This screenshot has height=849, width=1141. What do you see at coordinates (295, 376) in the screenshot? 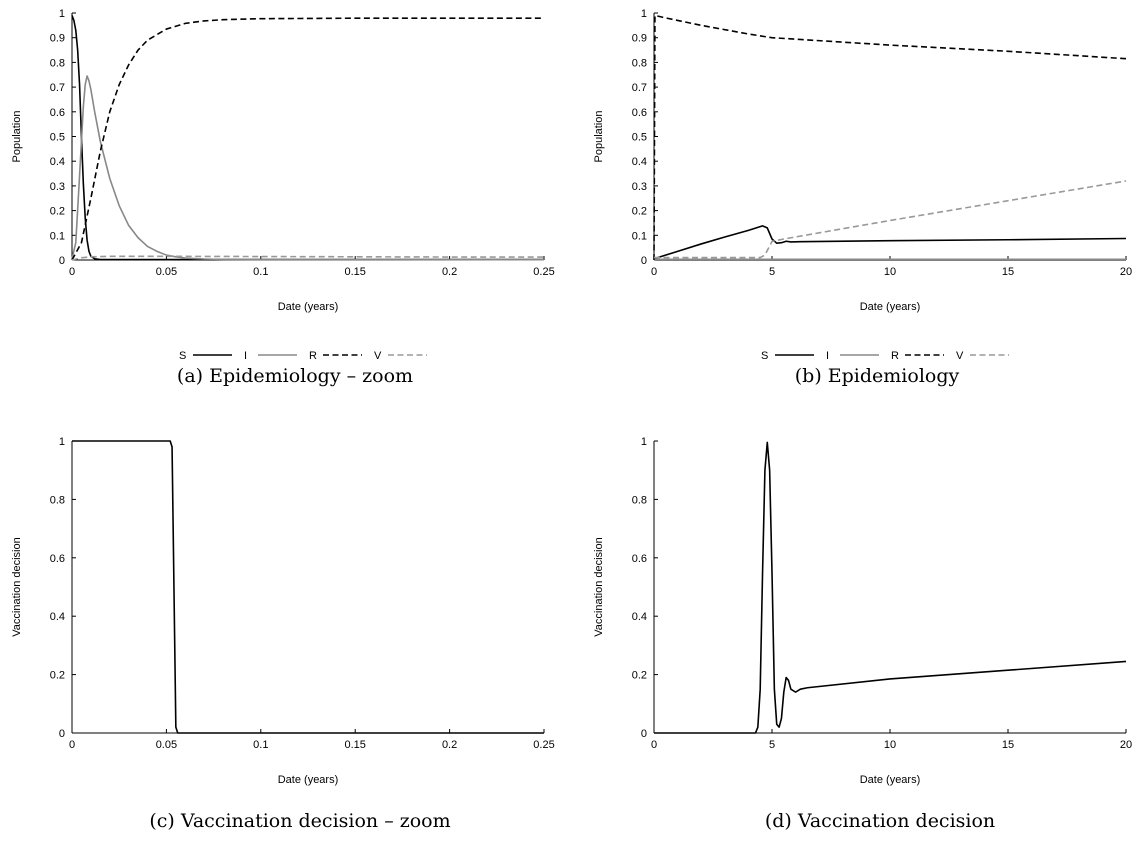
I see `panel-caption: (a) Epidemiology – zoom` at bounding box center [295, 376].